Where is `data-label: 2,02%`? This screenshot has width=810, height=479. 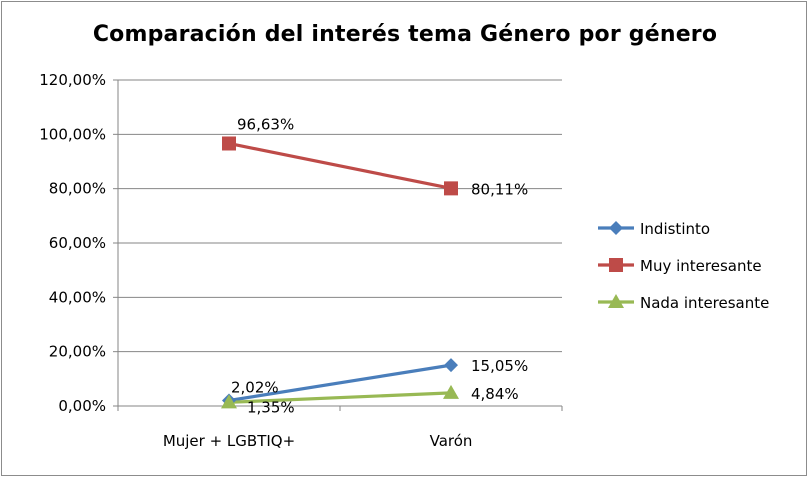 data-label: 2,02% is located at coordinates (255, 388).